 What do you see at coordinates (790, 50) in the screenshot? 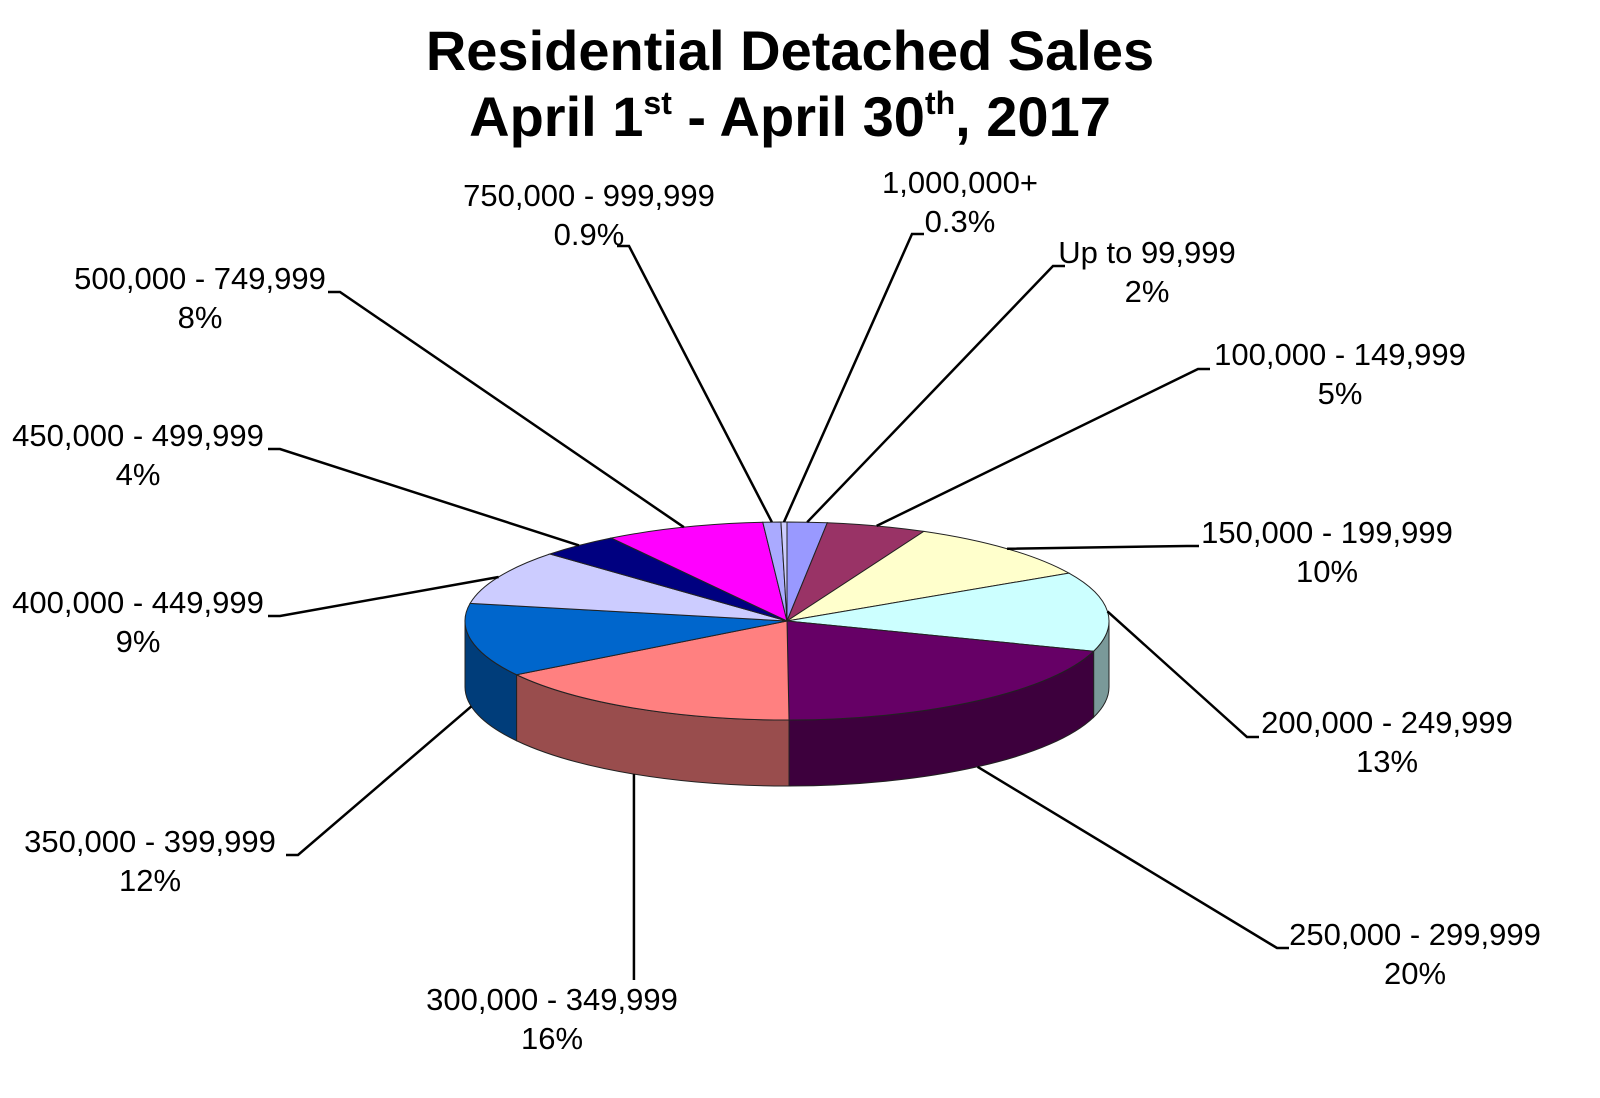
I see `chart-title-line1: Residential Detached Sales` at bounding box center [790, 50].